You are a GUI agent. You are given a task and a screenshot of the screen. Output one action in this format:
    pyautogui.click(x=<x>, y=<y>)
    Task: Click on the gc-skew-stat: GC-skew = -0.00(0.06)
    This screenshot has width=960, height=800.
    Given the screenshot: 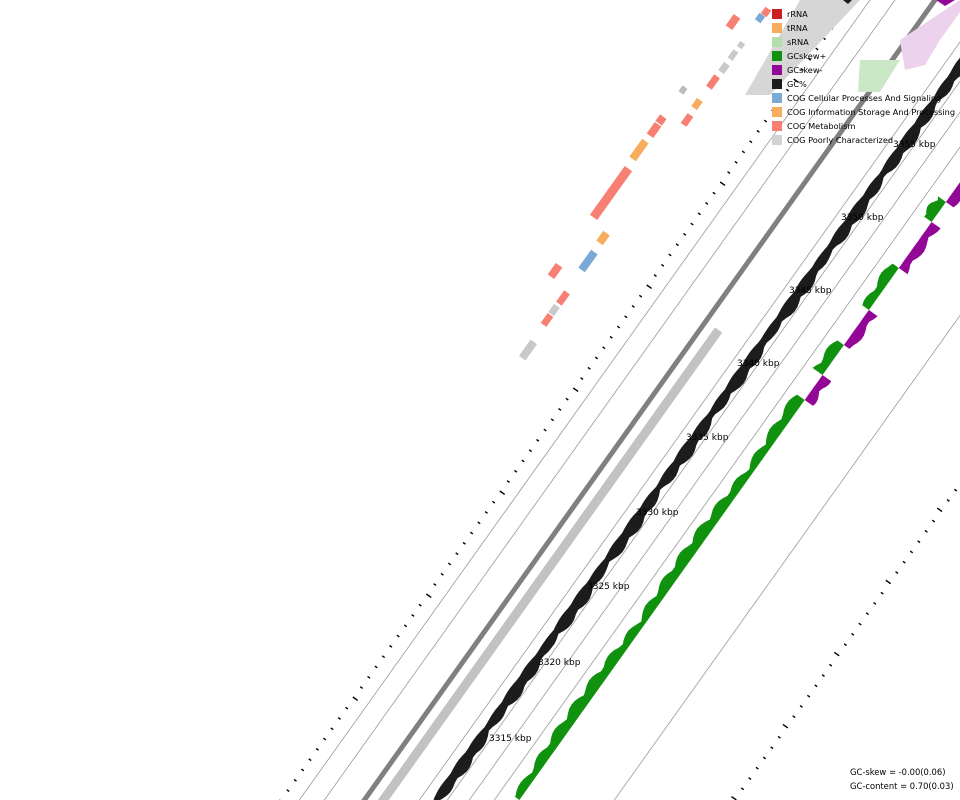 What is the action you would take?
    pyautogui.click(x=898, y=772)
    